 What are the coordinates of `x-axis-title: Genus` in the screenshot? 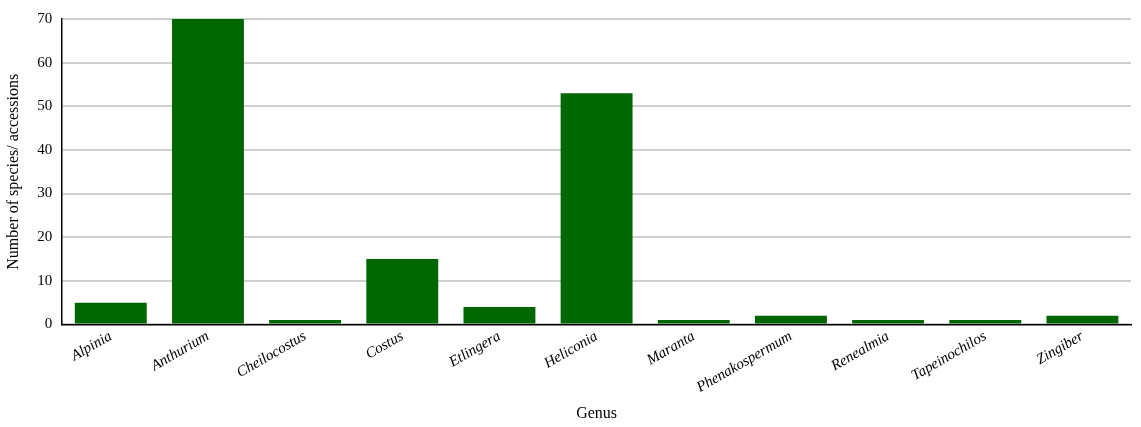 It's located at (597, 412).